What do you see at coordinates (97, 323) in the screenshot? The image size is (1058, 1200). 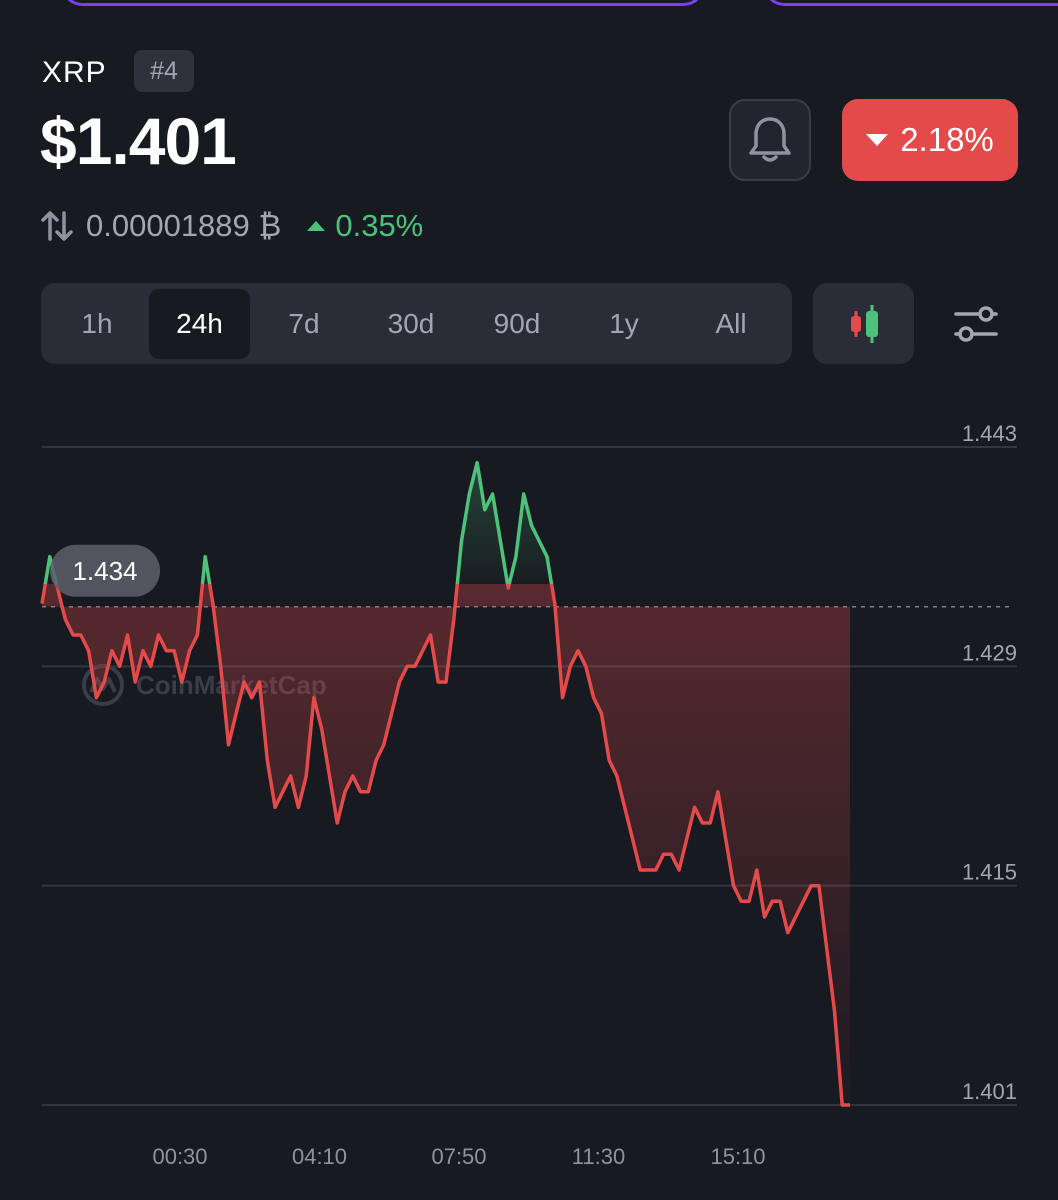 I see `tab-1h: 1h` at bounding box center [97, 323].